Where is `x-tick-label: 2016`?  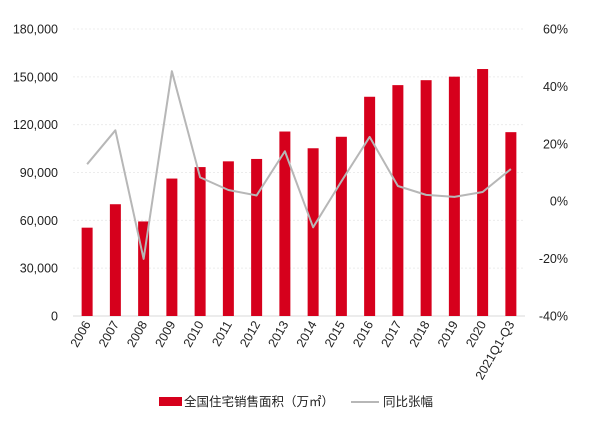 x-tick-label: 2016 is located at coordinates (363, 333).